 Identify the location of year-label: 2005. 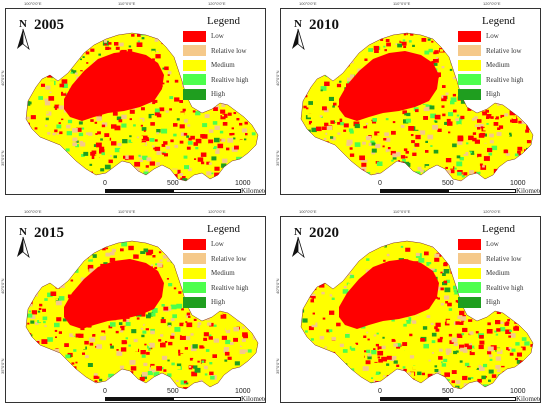
(49, 25).